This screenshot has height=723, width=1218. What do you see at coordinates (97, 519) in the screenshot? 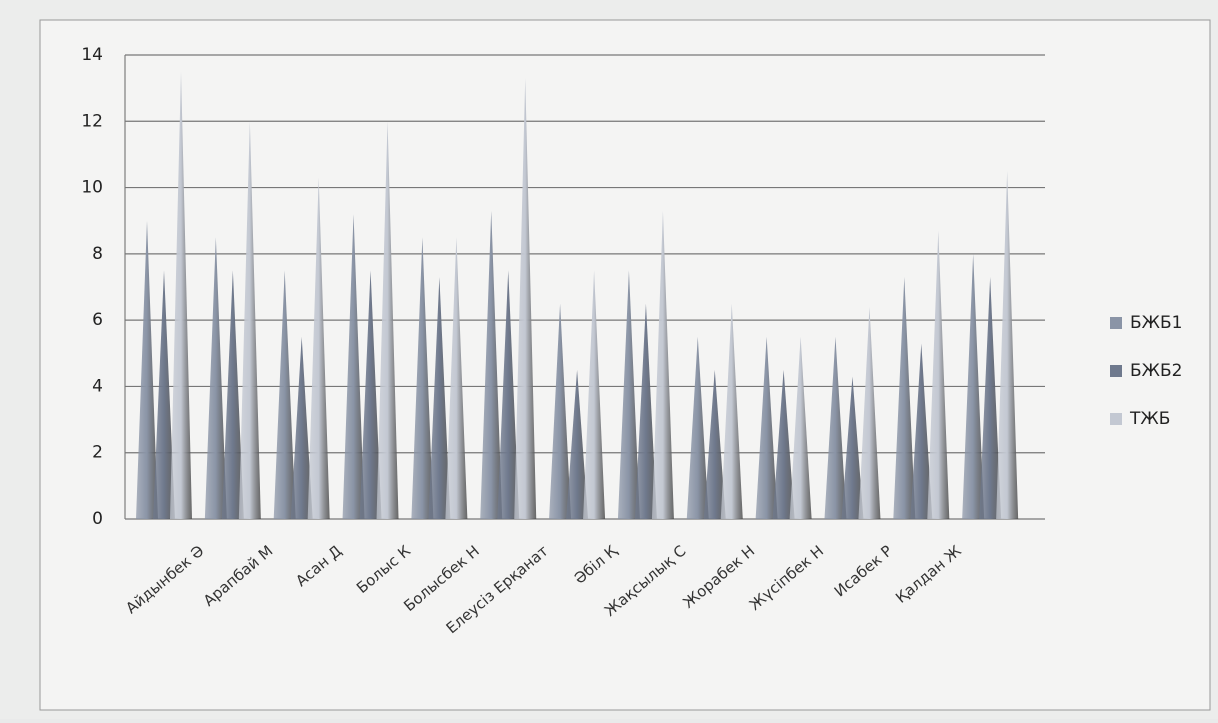
I see `y-tick-label: 0` at bounding box center [97, 519].